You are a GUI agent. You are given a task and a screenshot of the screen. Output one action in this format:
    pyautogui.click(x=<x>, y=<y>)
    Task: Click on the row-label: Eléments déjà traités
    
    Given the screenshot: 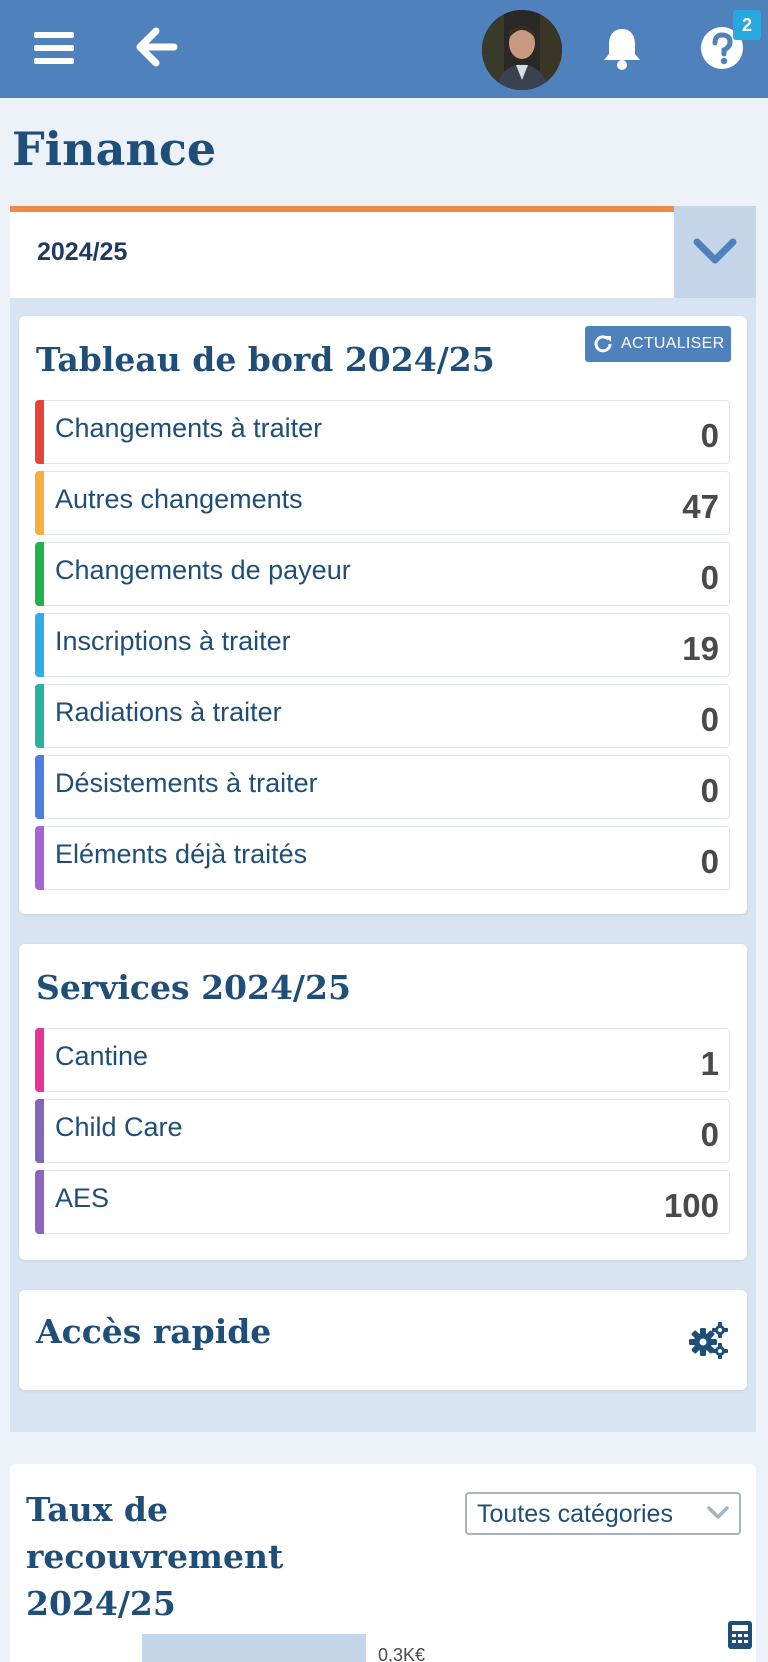 What is the action you would take?
    pyautogui.click(x=181, y=854)
    